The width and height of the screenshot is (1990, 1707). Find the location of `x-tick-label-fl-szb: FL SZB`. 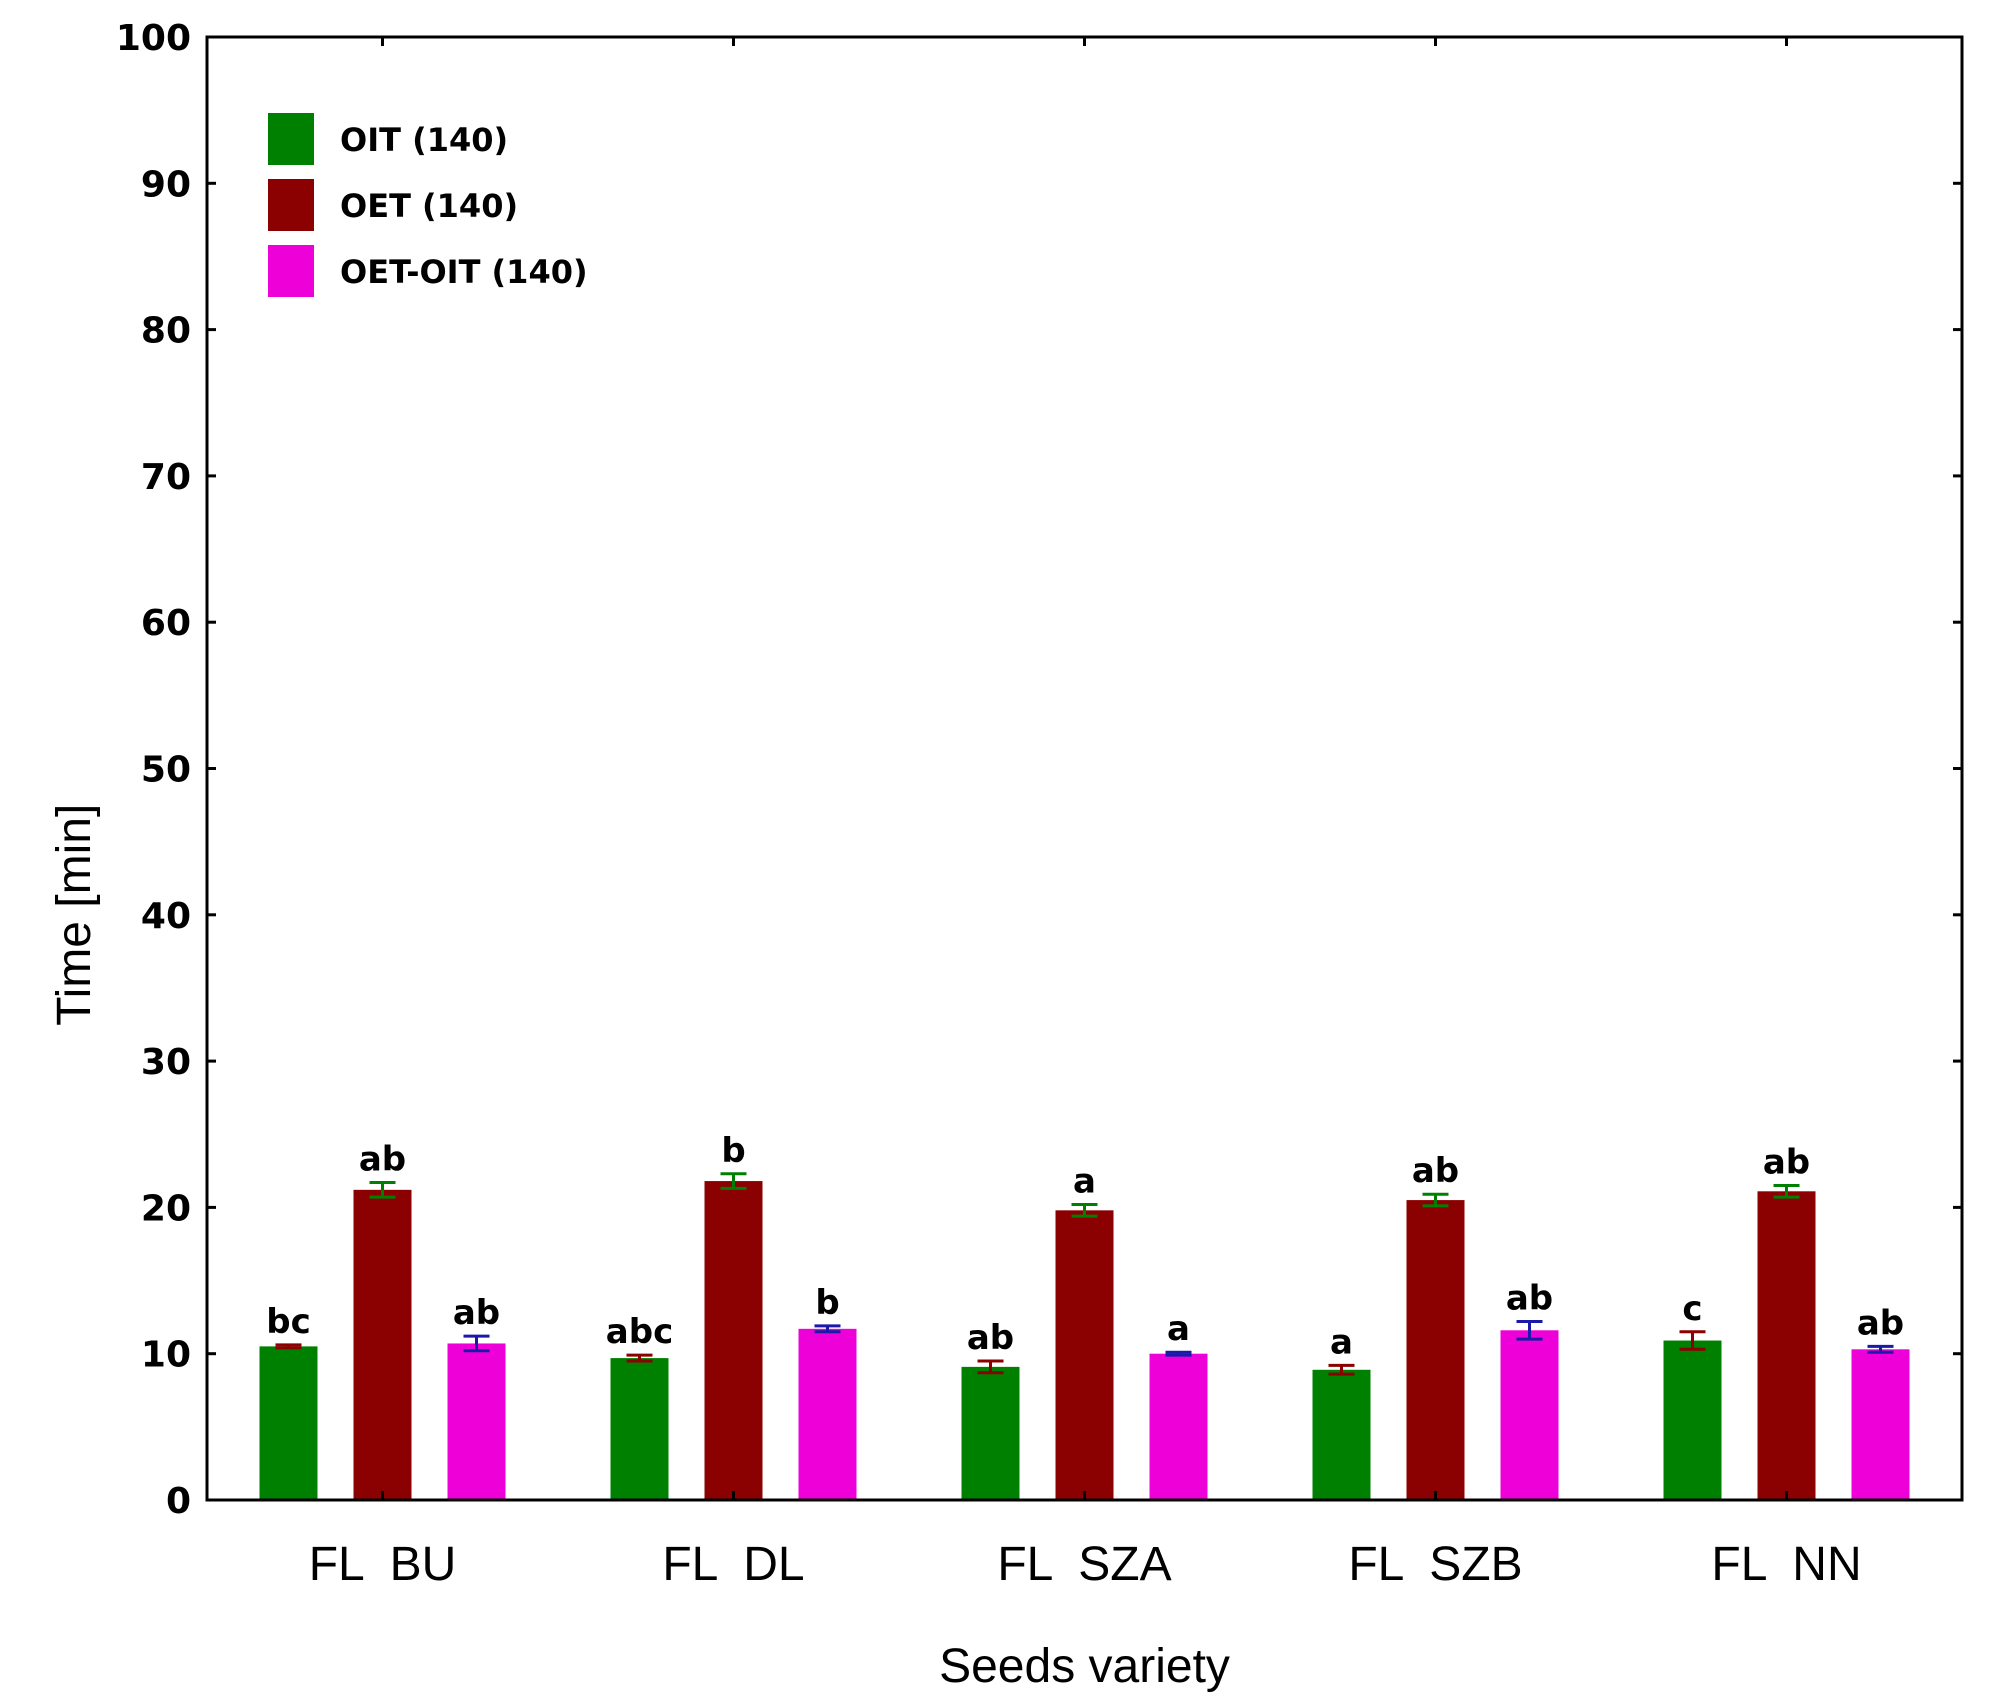

x-tick-label-fl-szb: FL SZB is located at coordinates (1435, 1564).